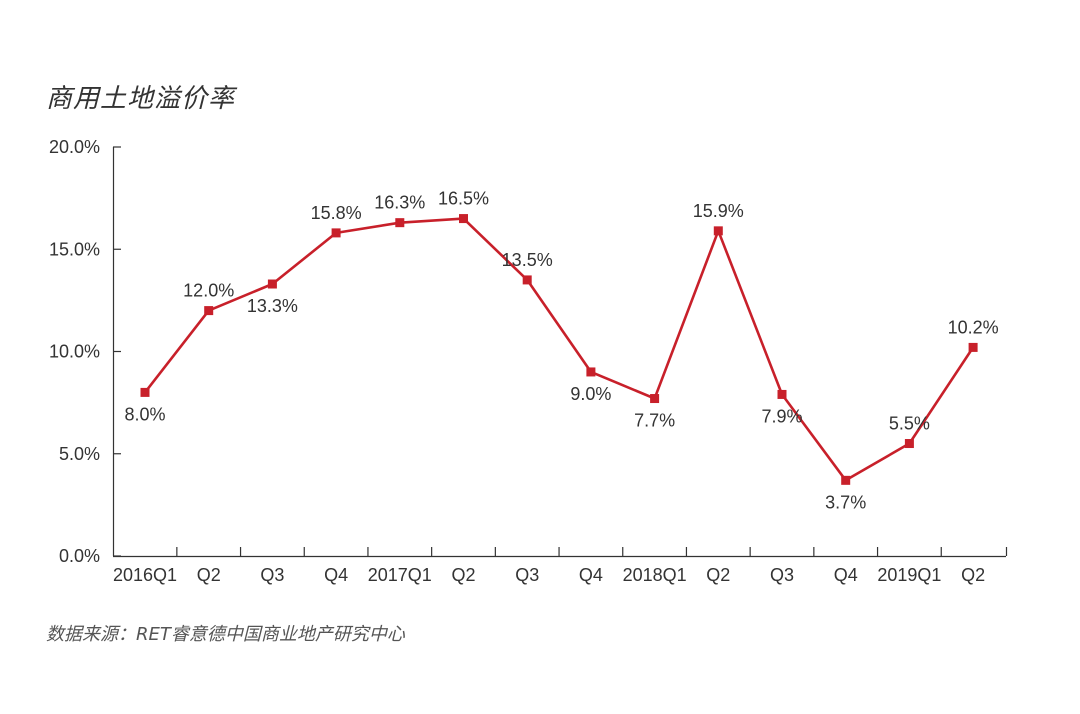  I want to click on data-label: 9.0%, so click(590, 394).